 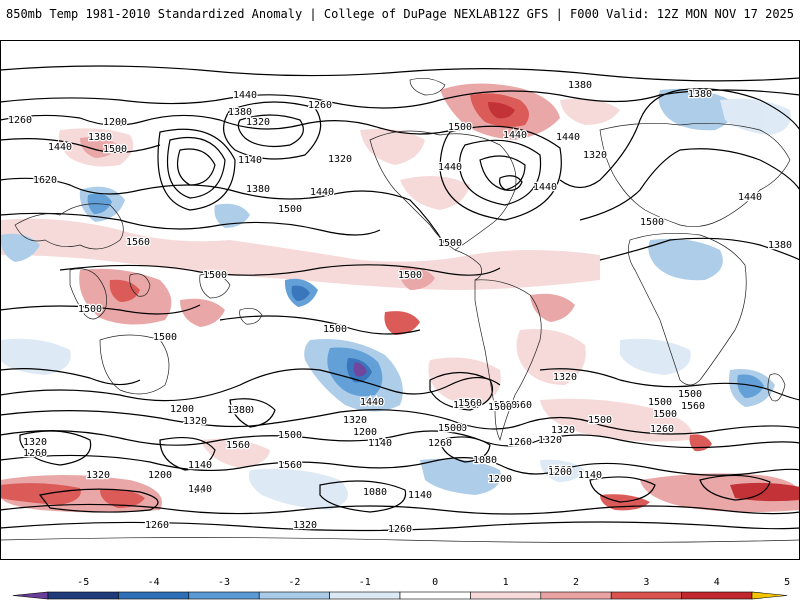 What do you see at coordinates (400, 580) in the screenshot?
I see `colorbar: -5 -4 -3 -2 -1 0 1 2 3 4 5` at bounding box center [400, 580].